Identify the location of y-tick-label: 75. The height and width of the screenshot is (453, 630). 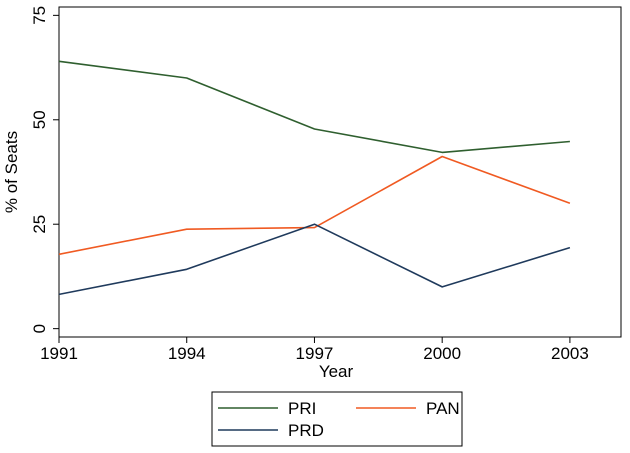
(39, 15).